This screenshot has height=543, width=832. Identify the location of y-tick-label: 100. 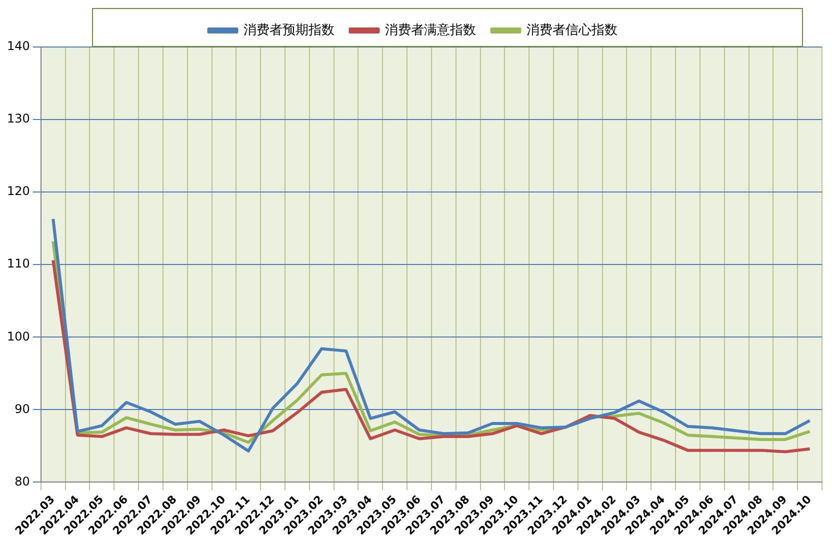
(18, 336).